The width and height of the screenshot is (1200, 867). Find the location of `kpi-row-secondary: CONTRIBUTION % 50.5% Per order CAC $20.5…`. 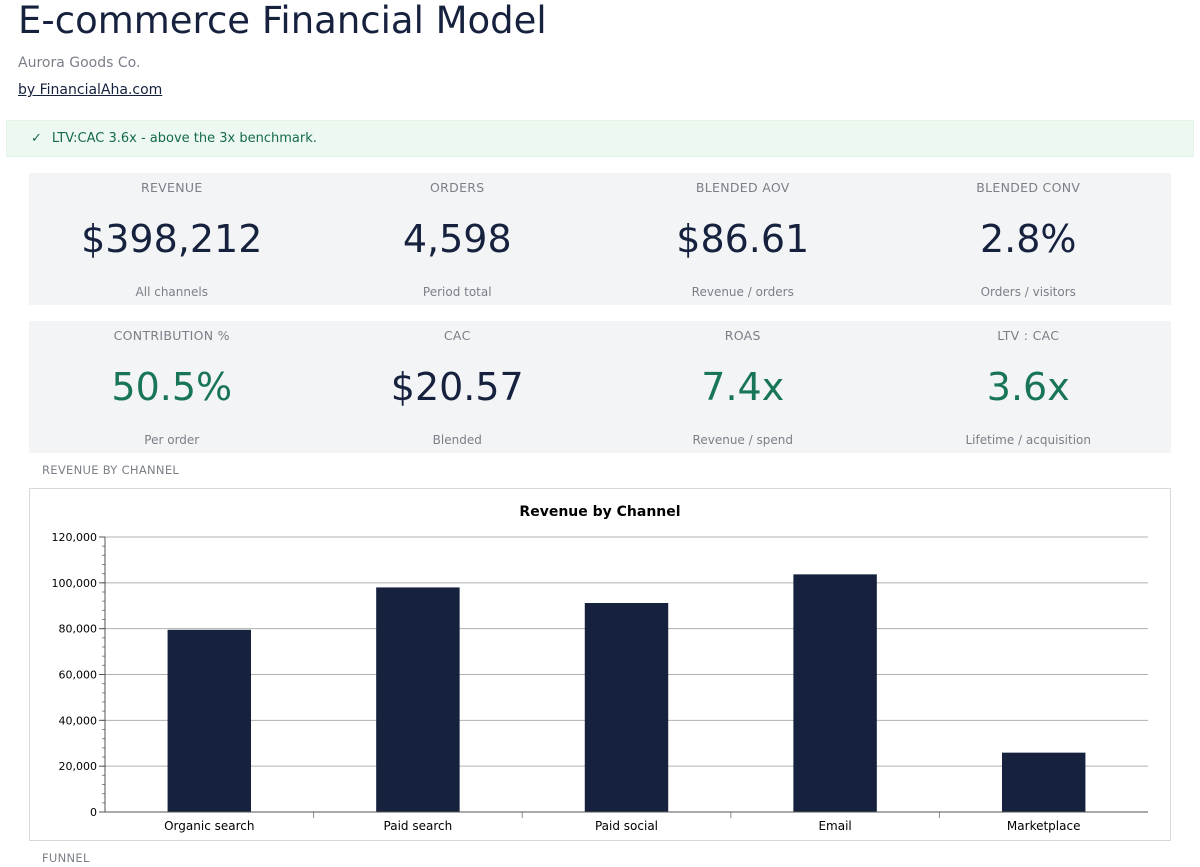

kpi-row-secondary: CONTRIBUTION % 50.5% Per order CAC $20.5… is located at coordinates (600, 387).